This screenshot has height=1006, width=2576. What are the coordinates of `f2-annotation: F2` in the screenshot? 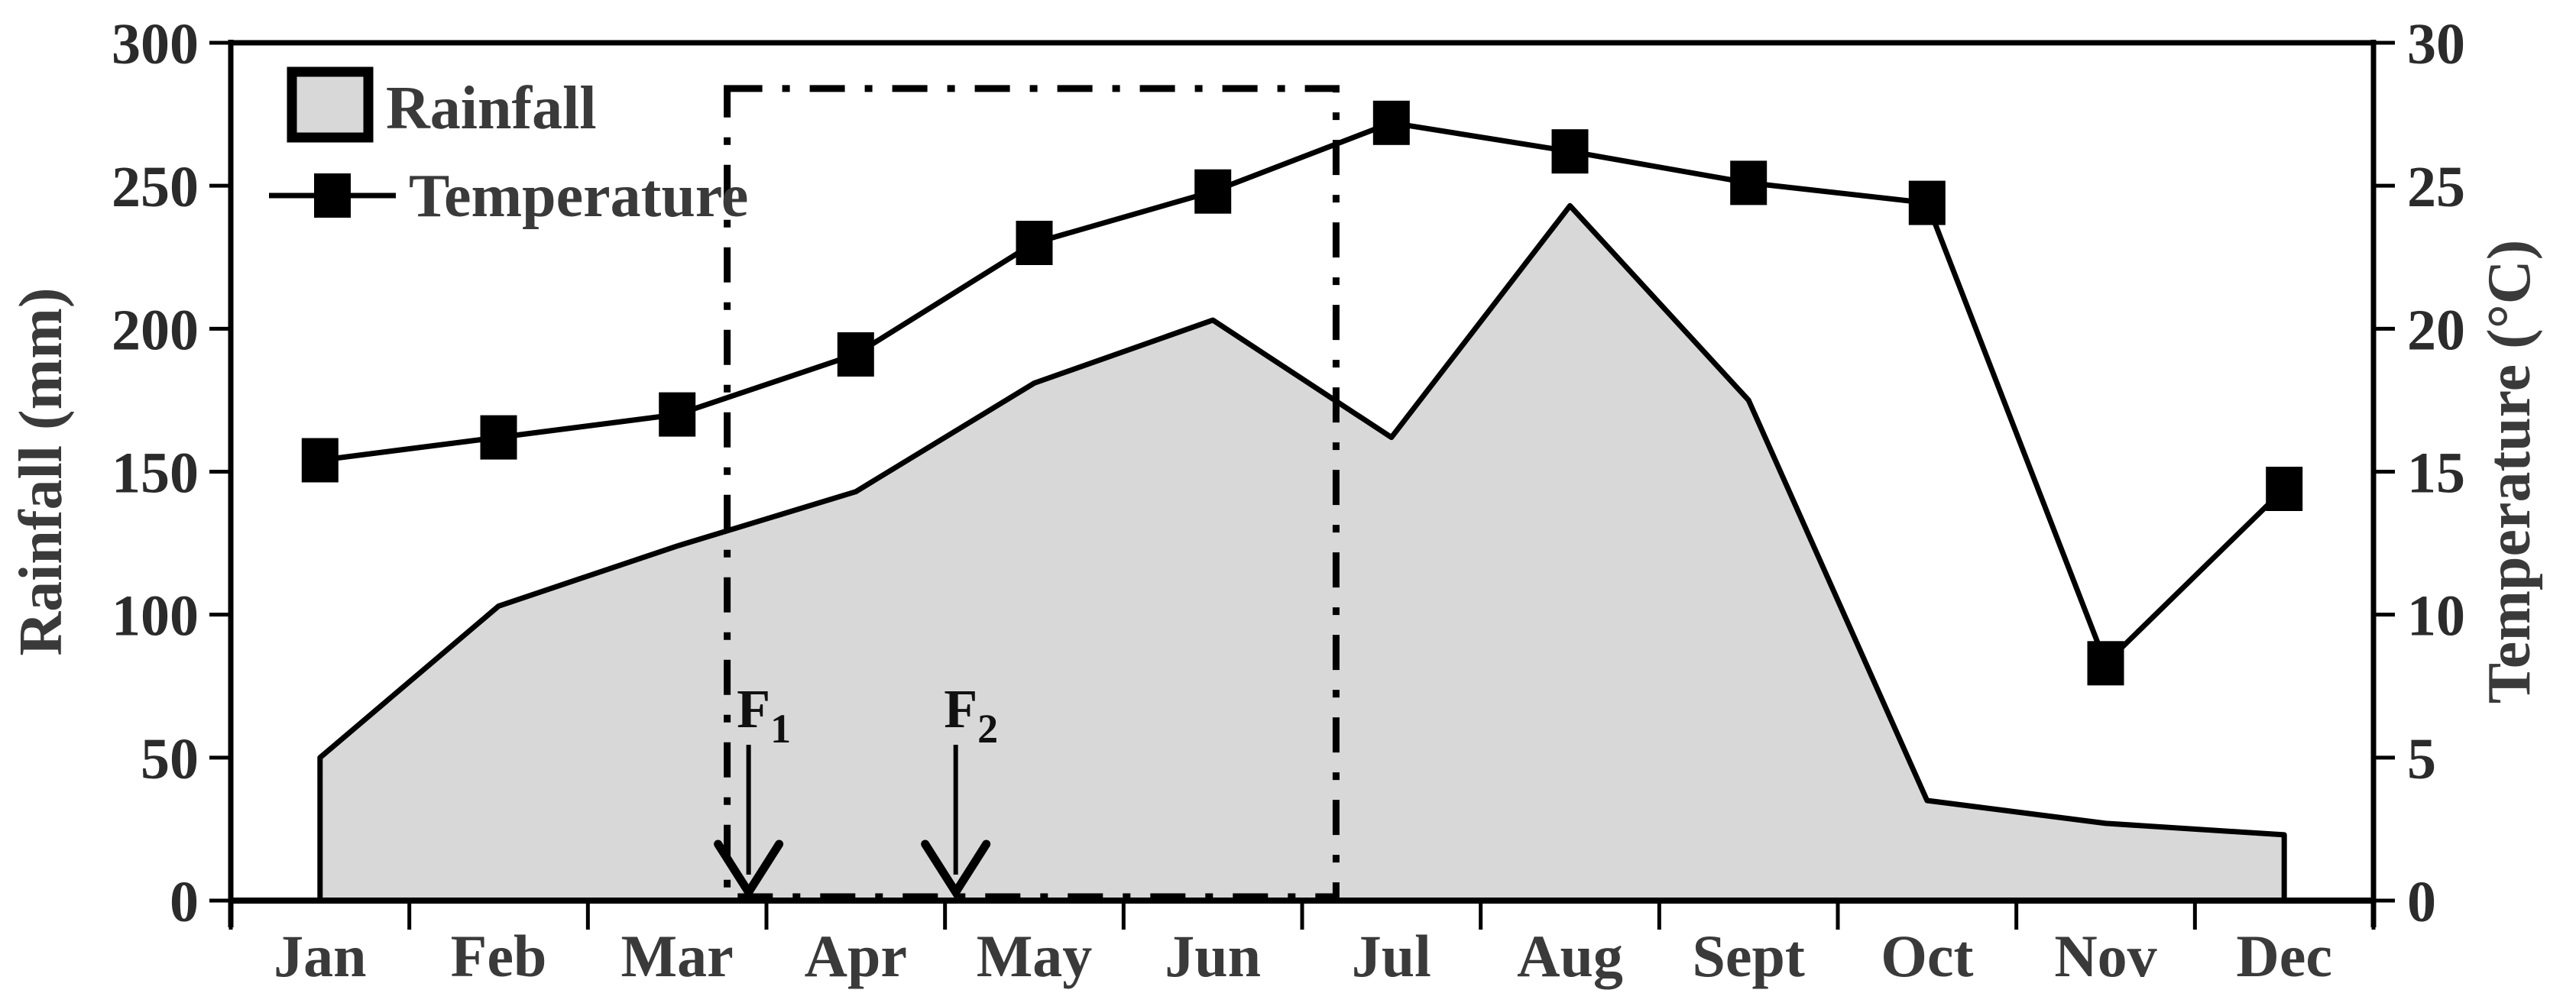 It's located at (959, 790).